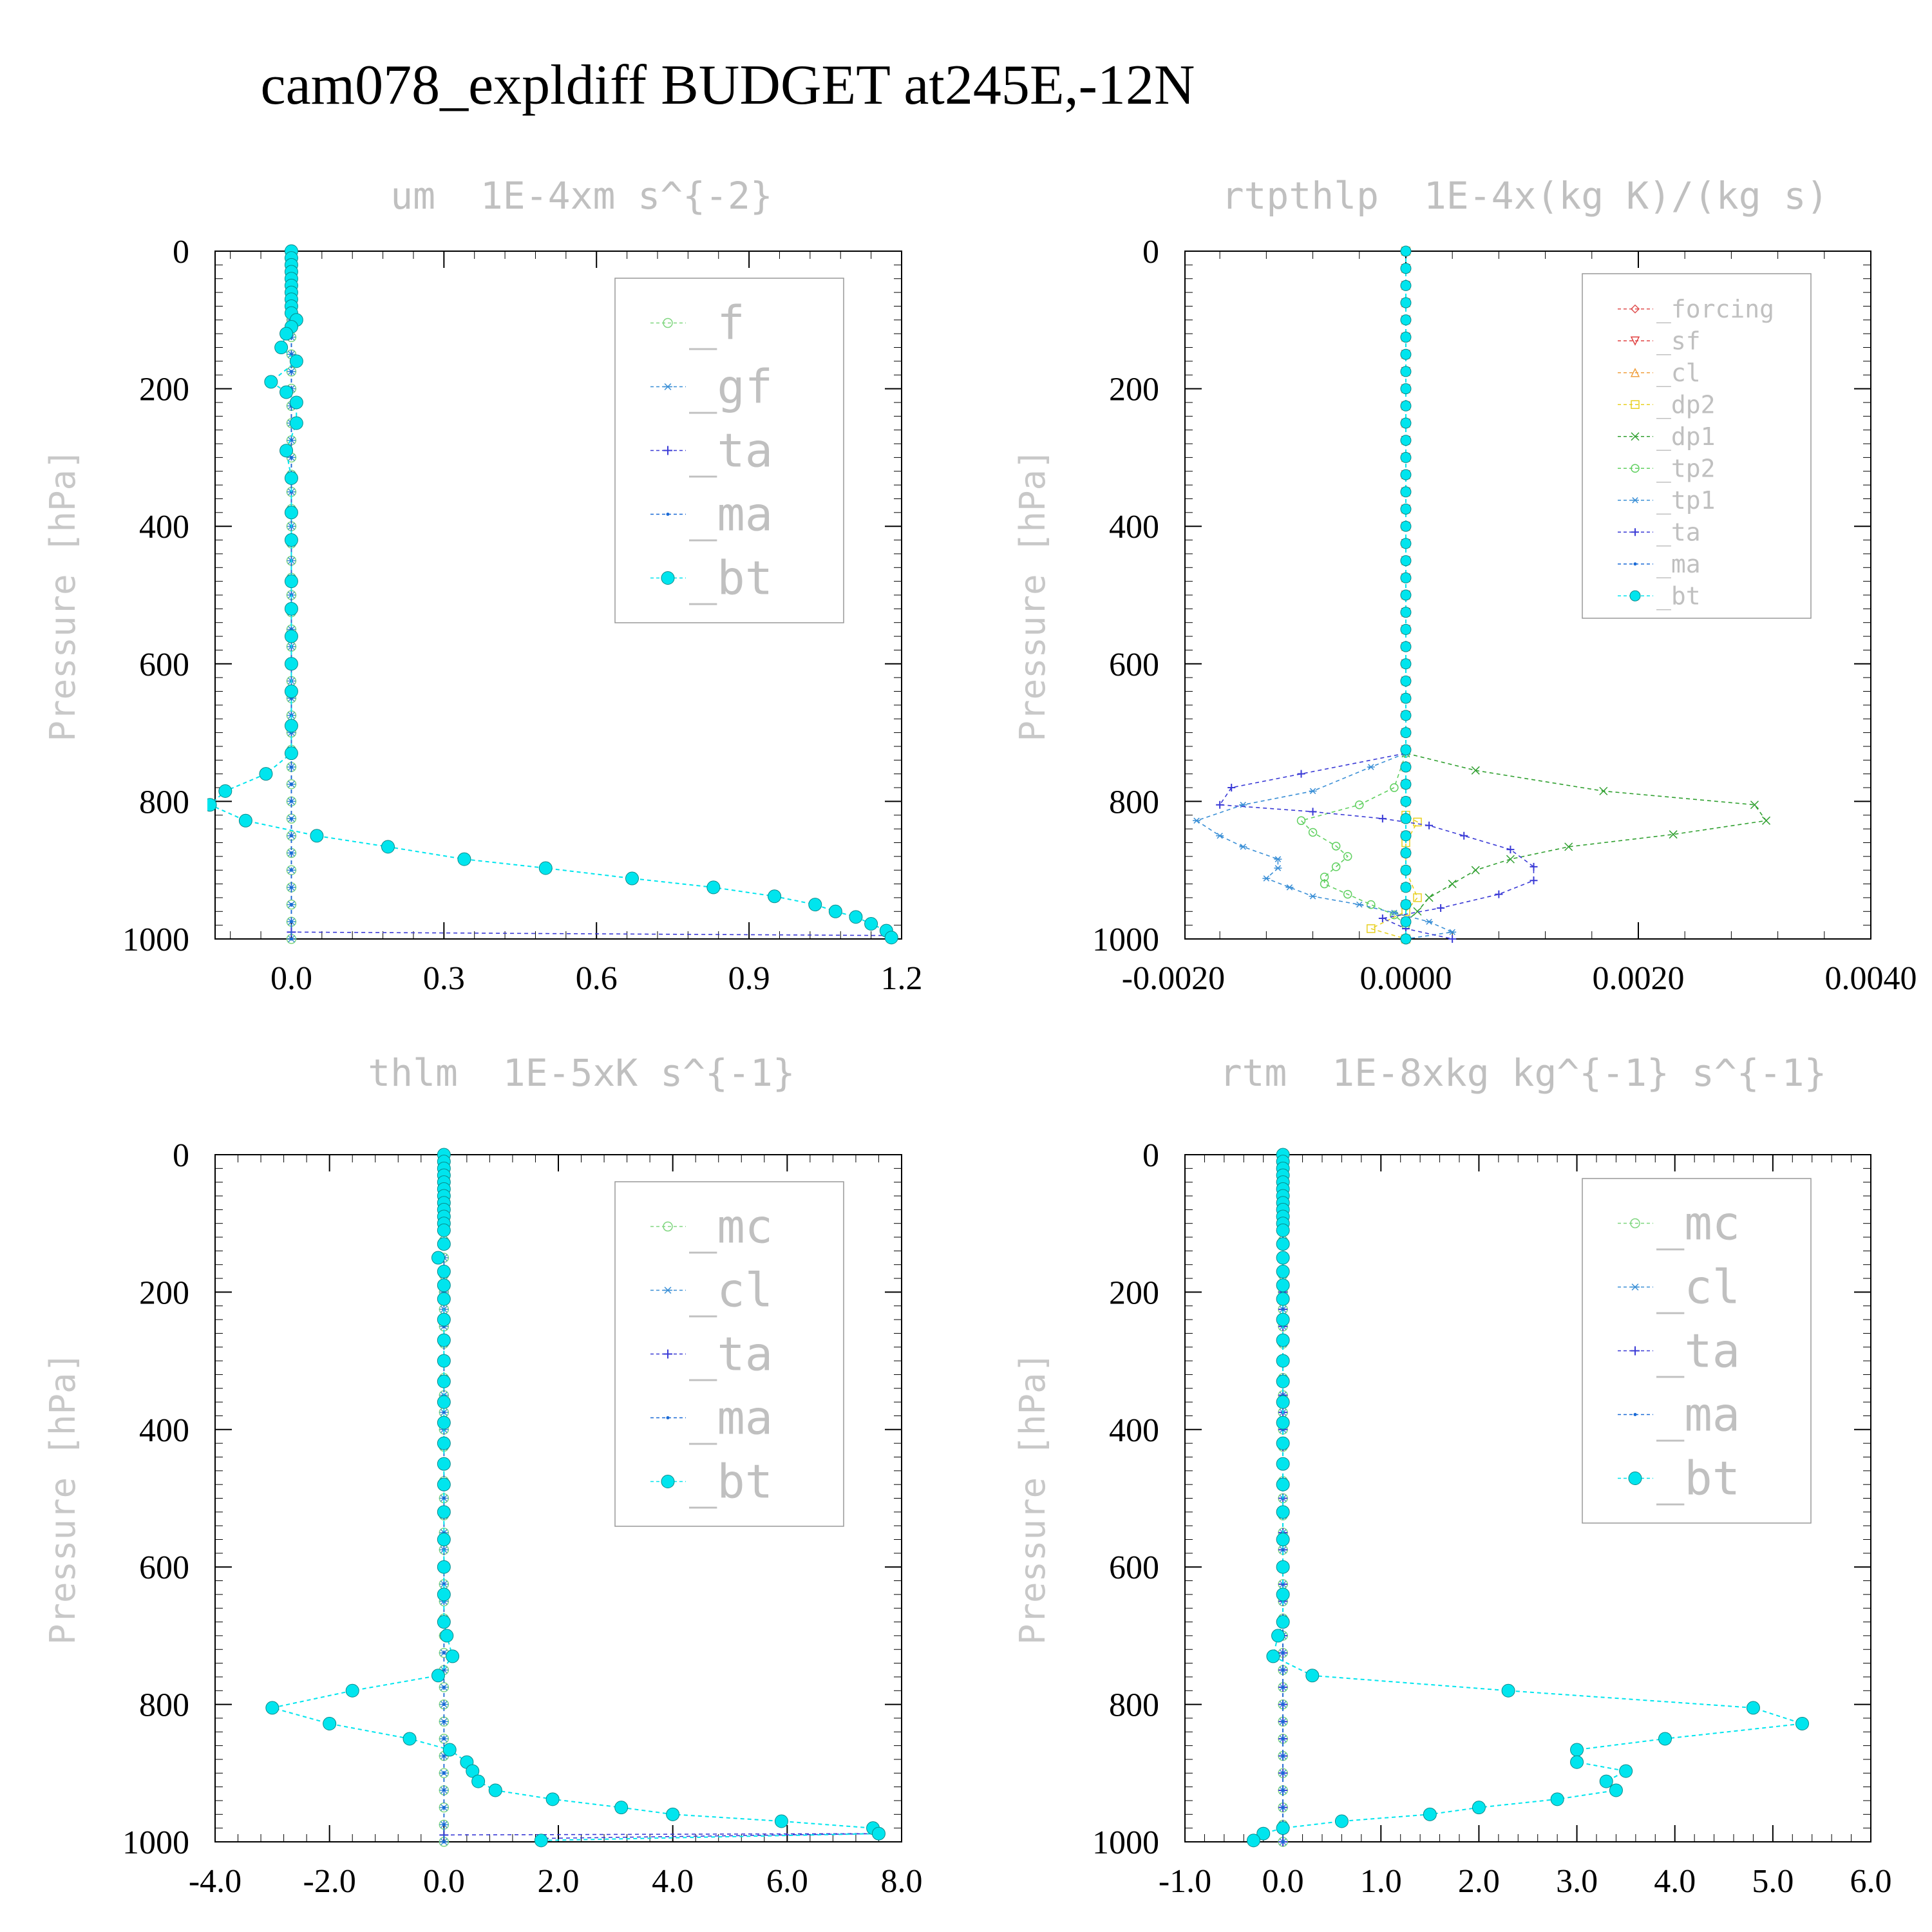 The image size is (1932, 1932). What do you see at coordinates (1283, 1882) in the screenshot?
I see `x-tick-label: 0.0` at bounding box center [1283, 1882].